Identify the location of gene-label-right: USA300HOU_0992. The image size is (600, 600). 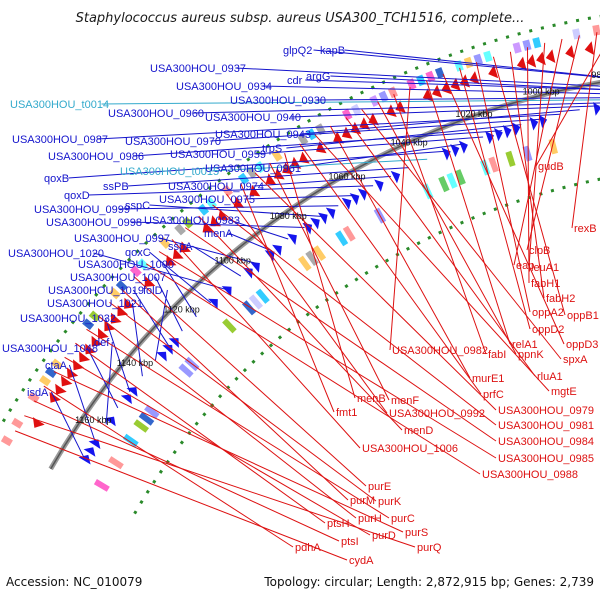
(437, 414).